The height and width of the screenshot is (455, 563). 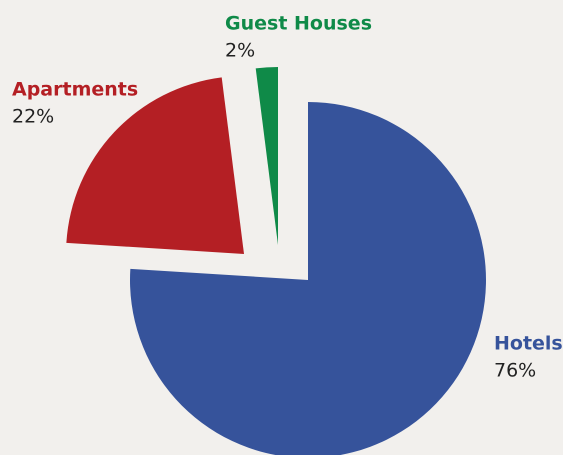 What do you see at coordinates (33, 117) in the screenshot?
I see `slice-value-label: 22%` at bounding box center [33, 117].